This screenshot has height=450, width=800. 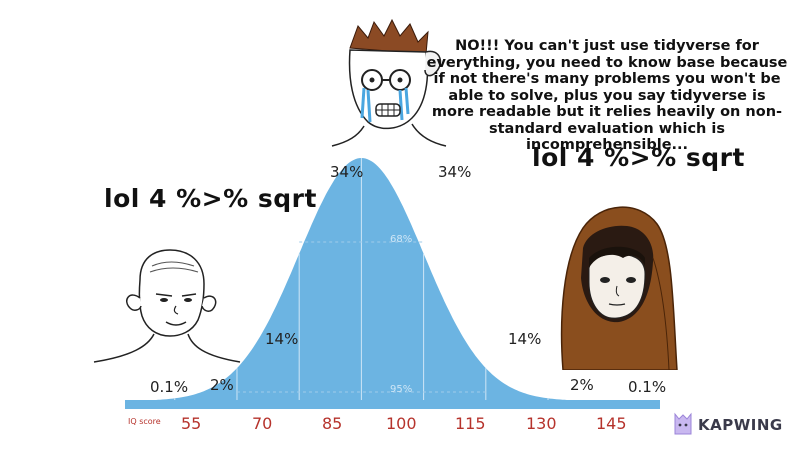 I want to click on axis-band, so click(x=392, y=404).